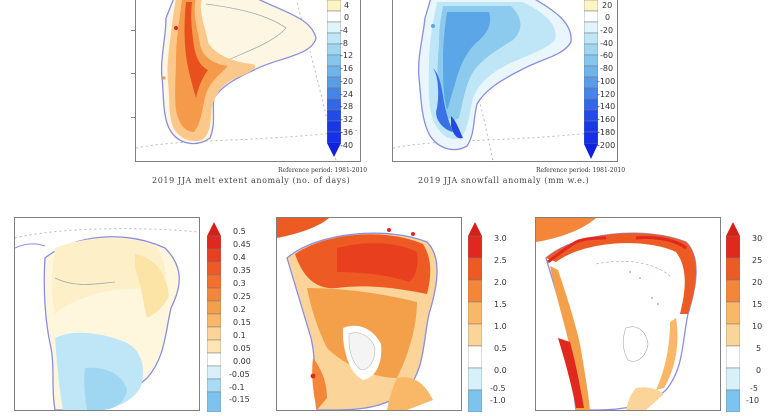 The image size is (780, 416). I want to click on cb-label: -0.5, so click(498, 388).